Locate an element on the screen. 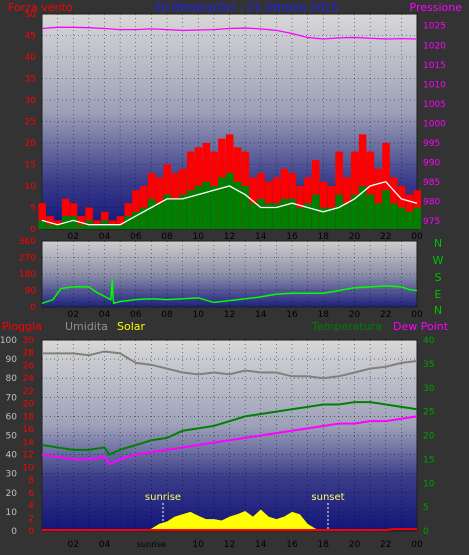 Image resolution: width=469 pixels, height=555 pixels. top-left-tick-5: 5 is located at coordinates (33, 209).